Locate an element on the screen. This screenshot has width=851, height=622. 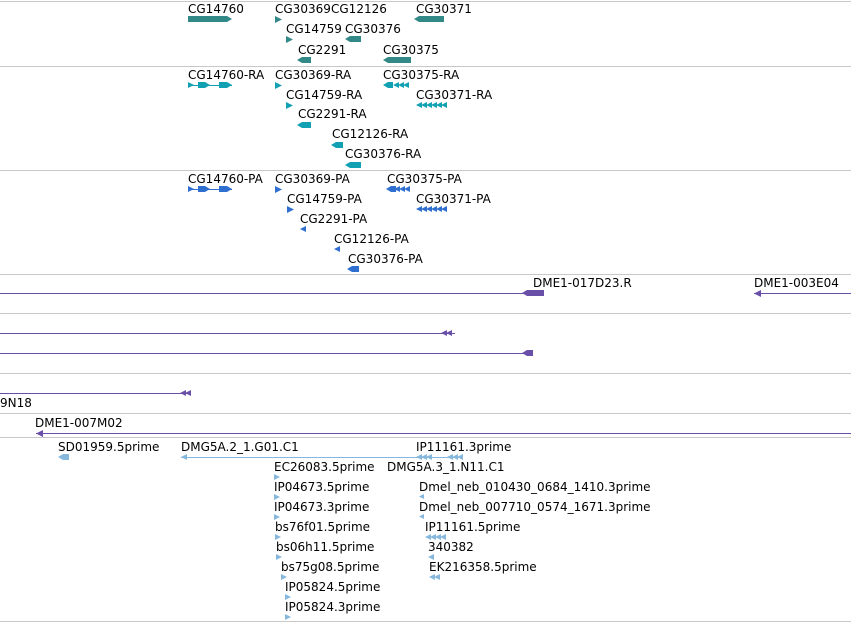
proteins-cg30375-pa-label: CG30375-PA is located at coordinates (425, 179).